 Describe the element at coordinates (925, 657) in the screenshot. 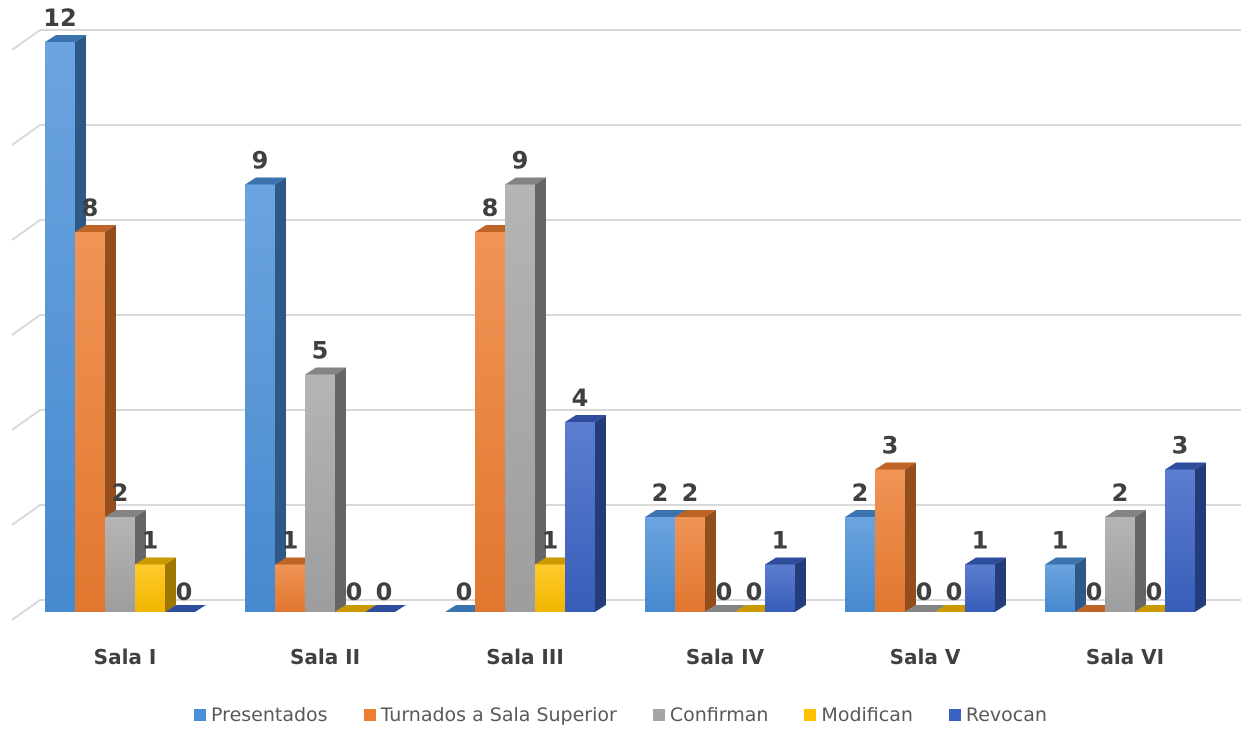

I see `category-label: Sala V` at that location.